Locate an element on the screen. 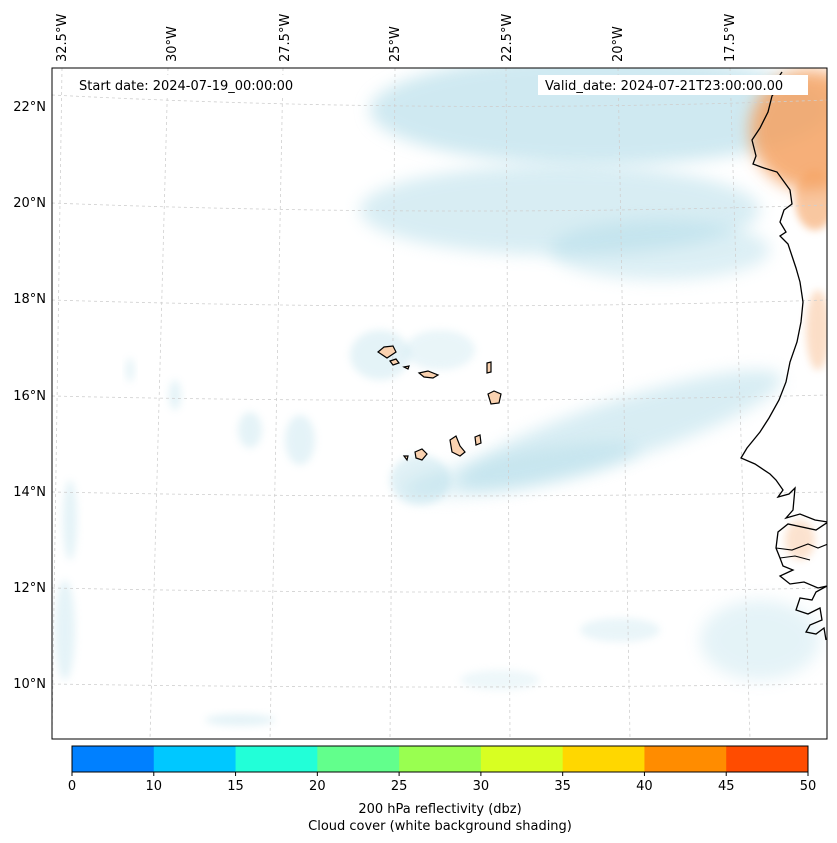 The height and width of the screenshot is (843, 837). lon-label-32-5w: 32.5°W is located at coordinates (62, 38).